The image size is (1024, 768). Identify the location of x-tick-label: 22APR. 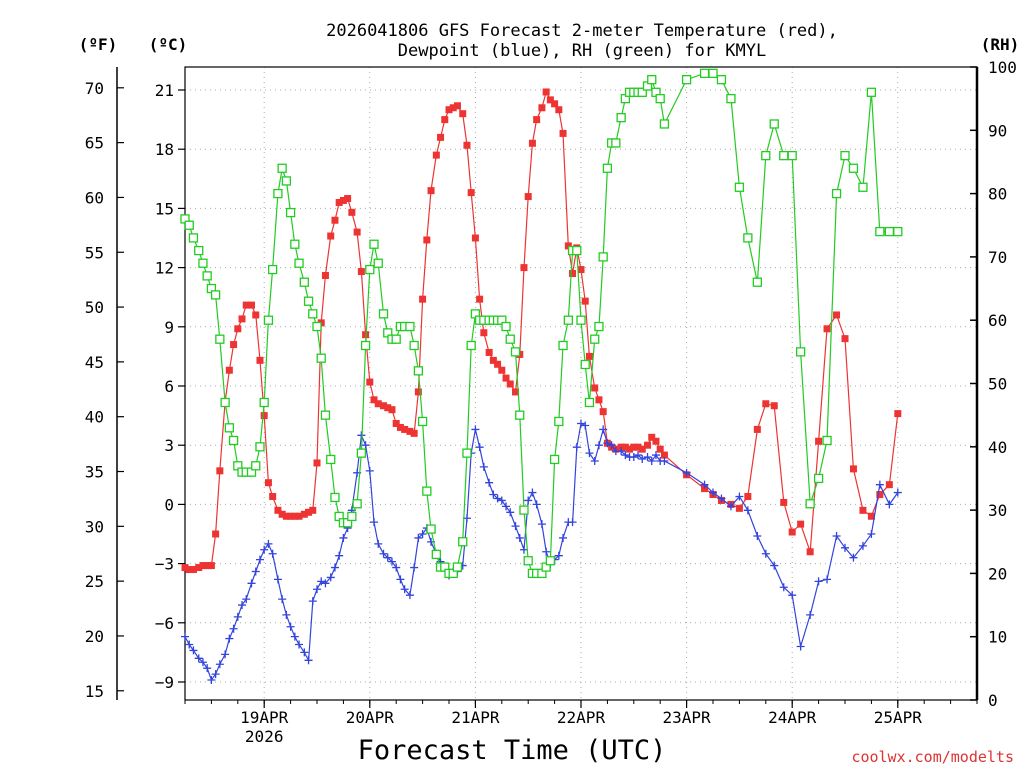
(581, 717).